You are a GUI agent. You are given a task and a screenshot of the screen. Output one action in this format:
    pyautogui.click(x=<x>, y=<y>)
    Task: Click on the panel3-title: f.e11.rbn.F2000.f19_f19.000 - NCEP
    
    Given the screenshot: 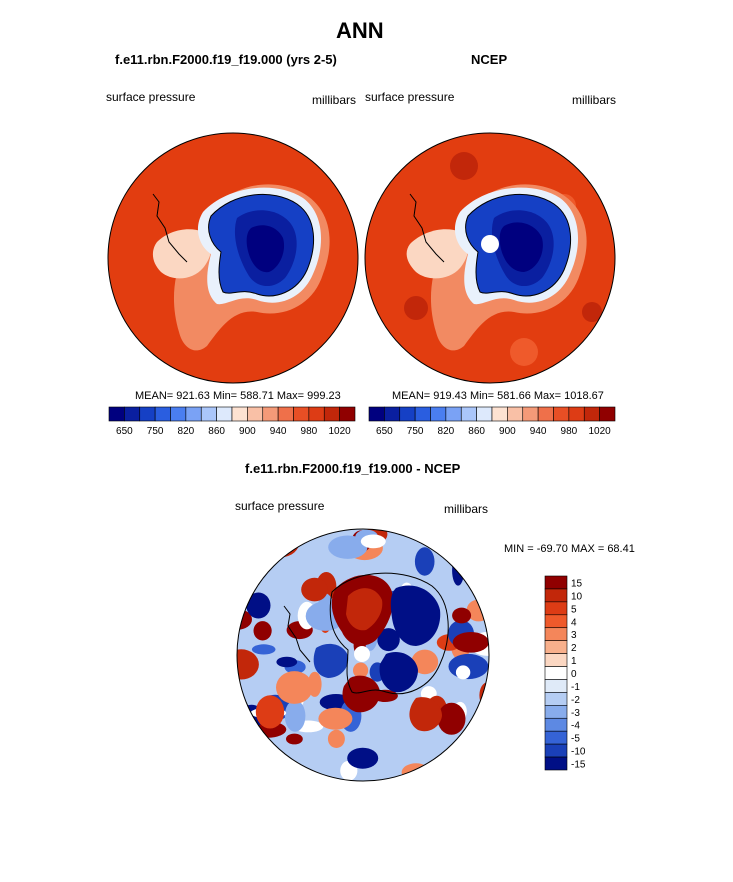 What is the action you would take?
    pyautogui.click(x=353, y=468)
    